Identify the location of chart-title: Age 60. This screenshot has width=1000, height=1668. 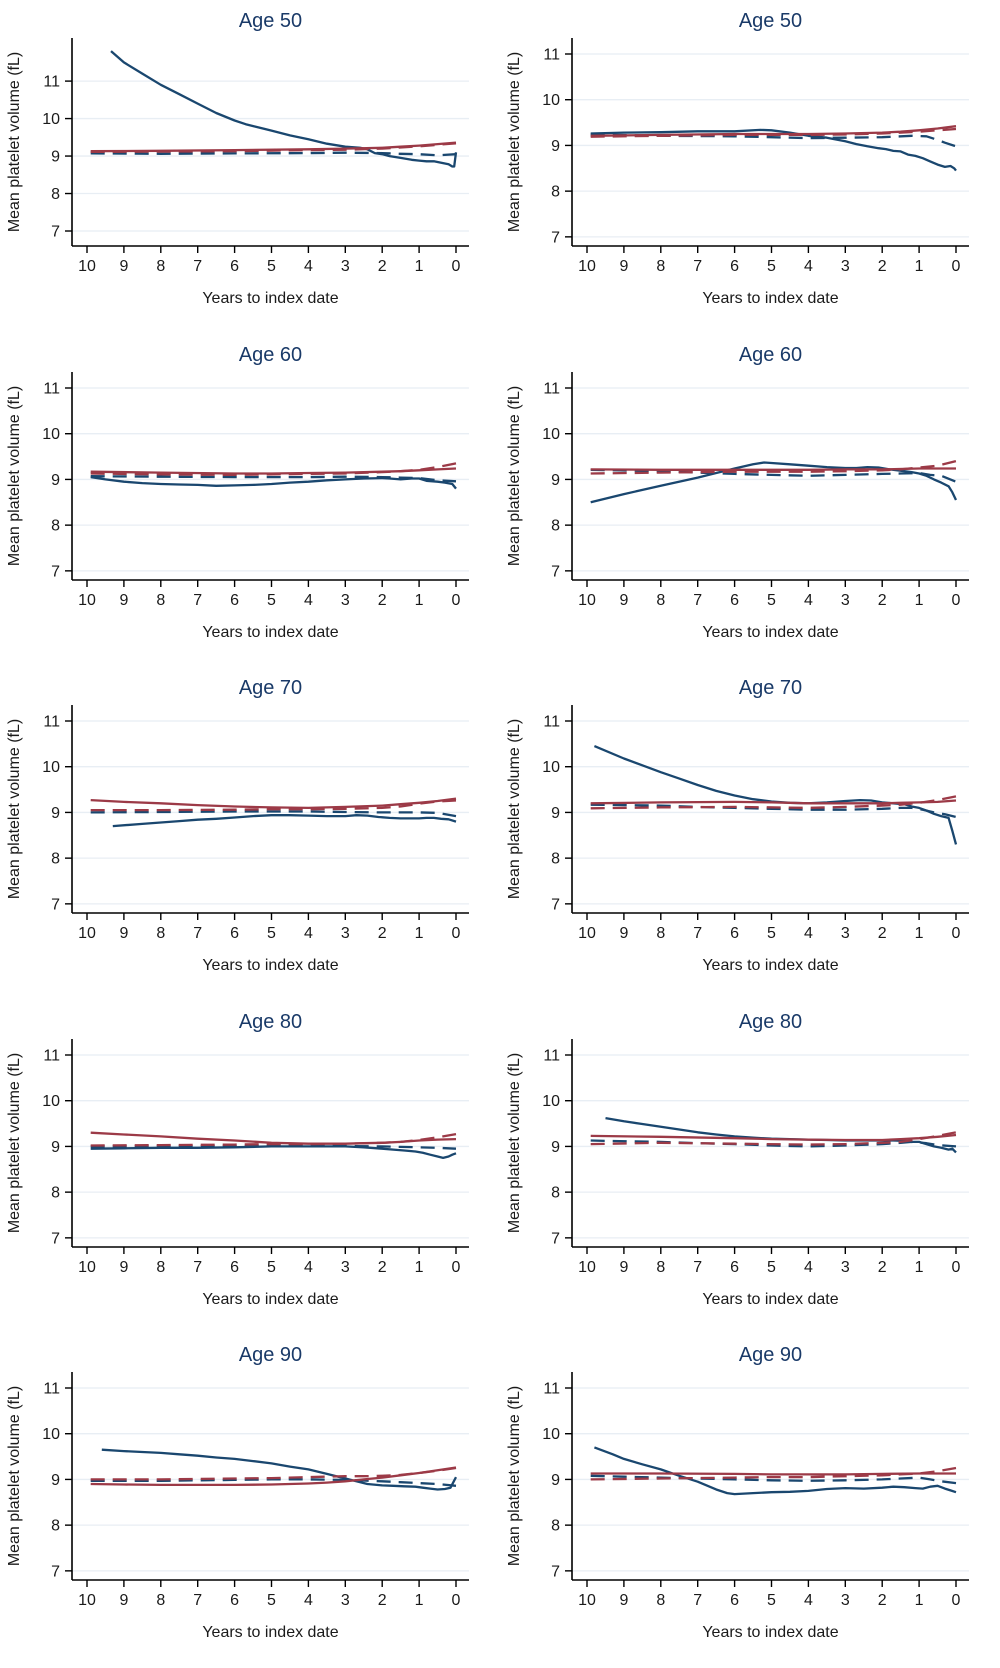
(270, 355).